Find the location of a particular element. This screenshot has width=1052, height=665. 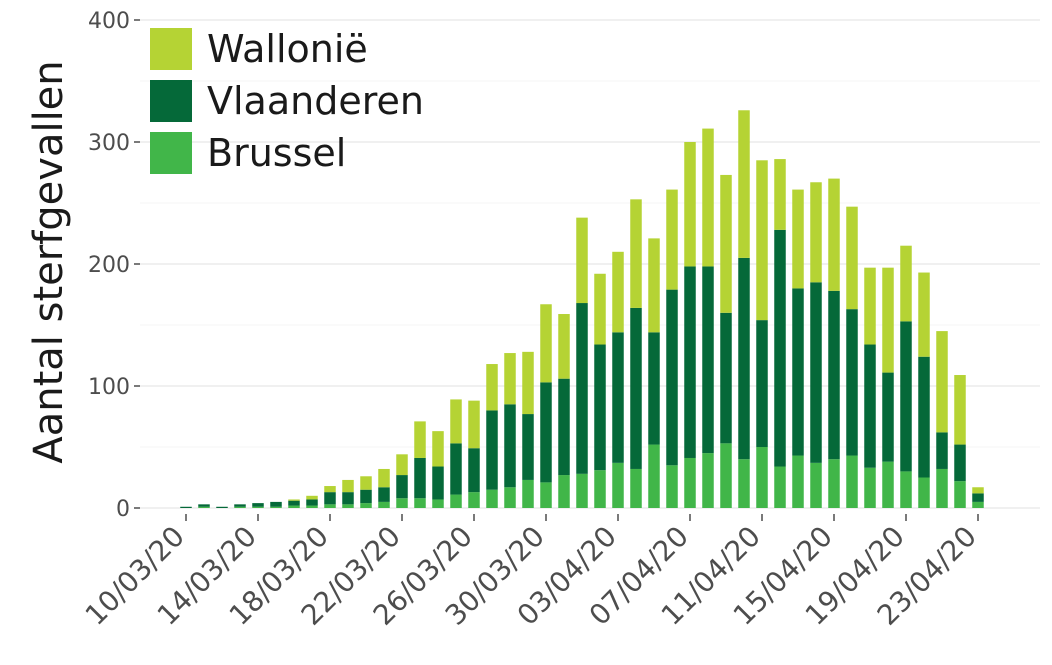

y-tick-label: 100 is located at coordinates (109, 387).